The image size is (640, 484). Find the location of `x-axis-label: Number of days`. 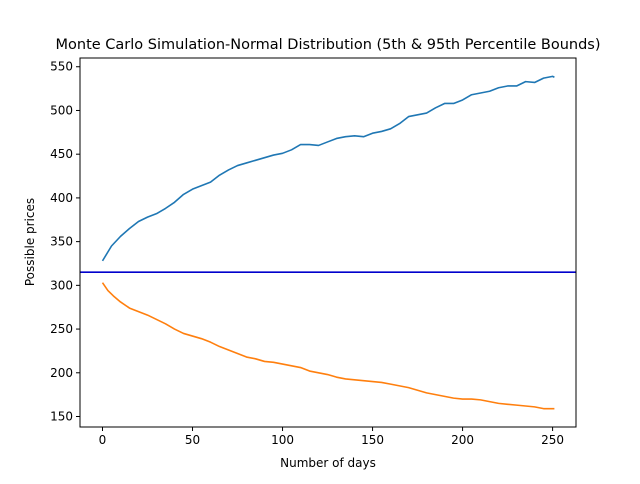

x-axis-label: Number of days is located at coordinates (328, 463).